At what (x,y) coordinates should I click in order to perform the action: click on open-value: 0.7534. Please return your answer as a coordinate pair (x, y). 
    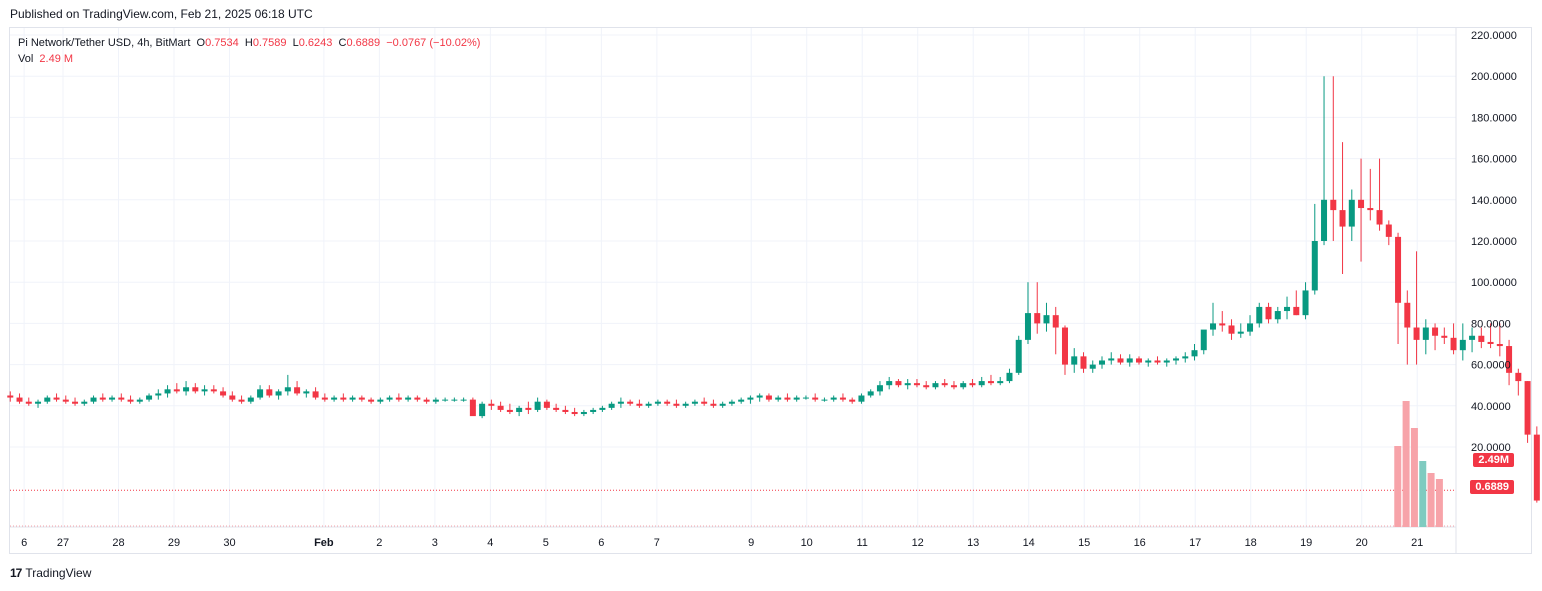
    Looking at the image, I should click on (222, 43).